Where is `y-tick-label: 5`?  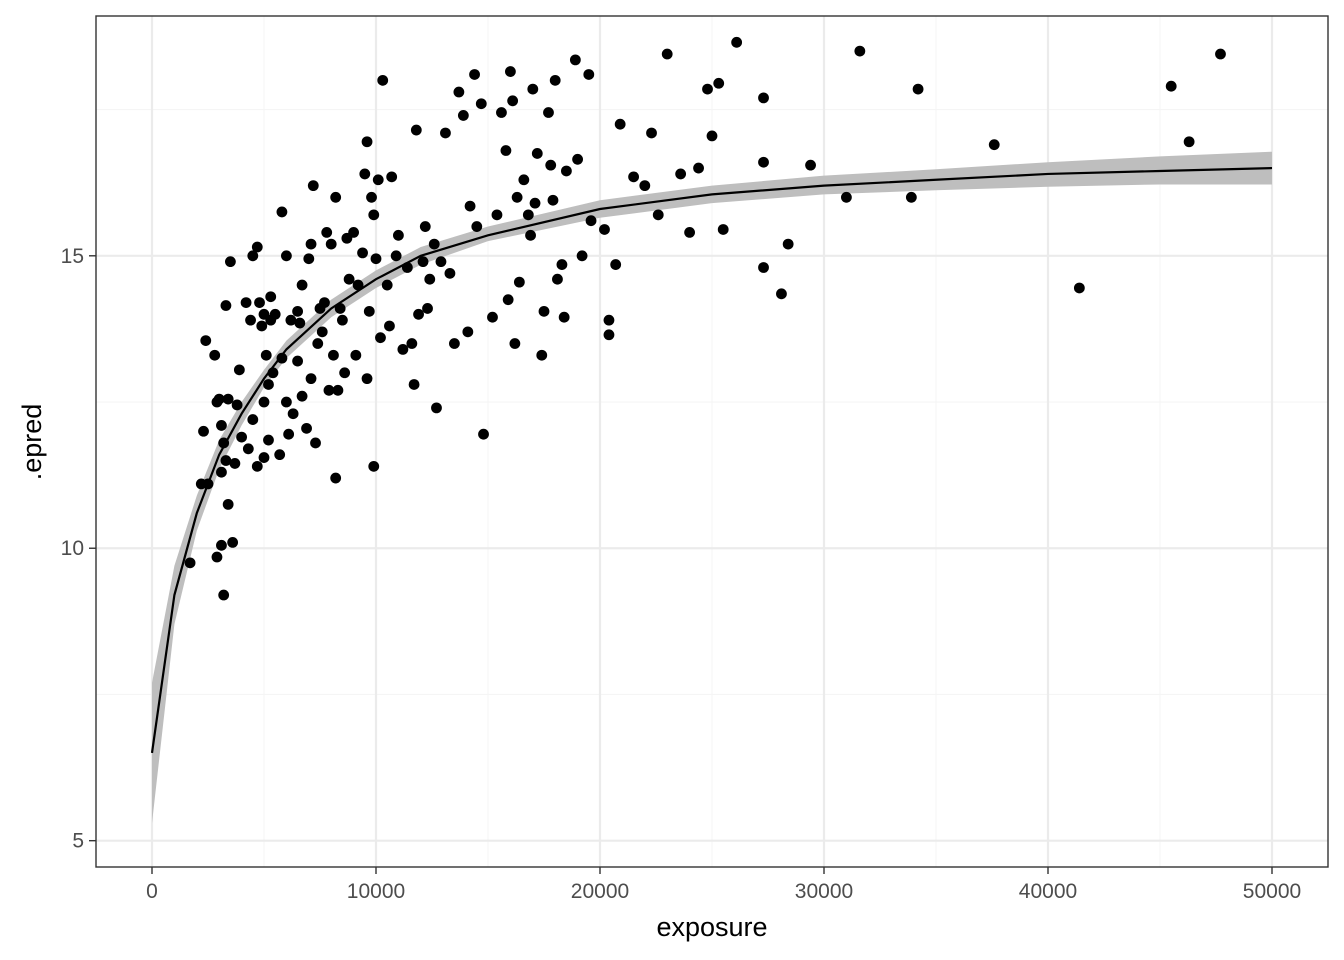
y-tick-label: 5 is located at coordinates (78, 841).